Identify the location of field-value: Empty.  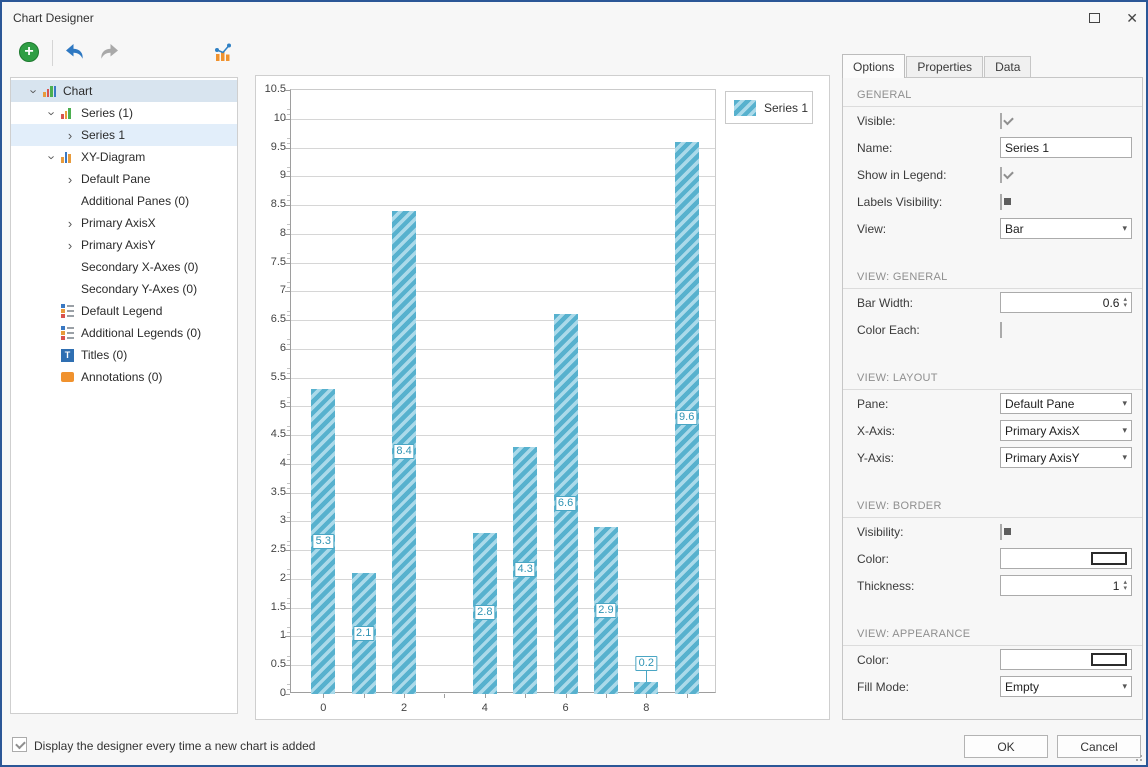
(1022, 686).